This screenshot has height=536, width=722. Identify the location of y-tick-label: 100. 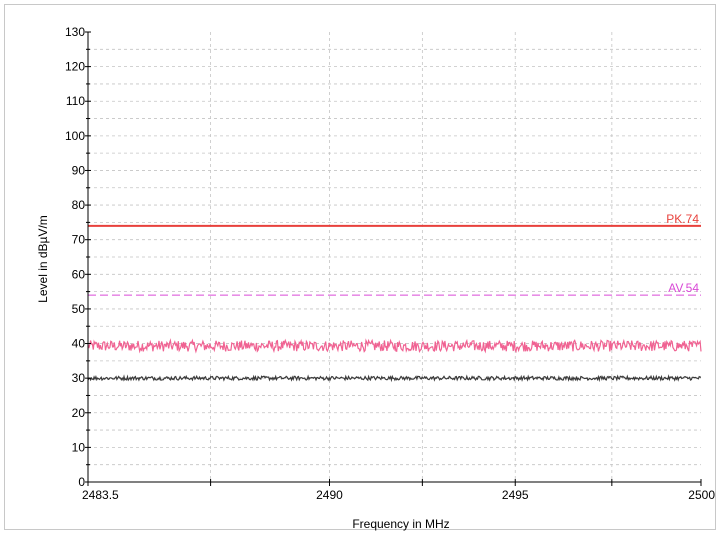
(75, 136).